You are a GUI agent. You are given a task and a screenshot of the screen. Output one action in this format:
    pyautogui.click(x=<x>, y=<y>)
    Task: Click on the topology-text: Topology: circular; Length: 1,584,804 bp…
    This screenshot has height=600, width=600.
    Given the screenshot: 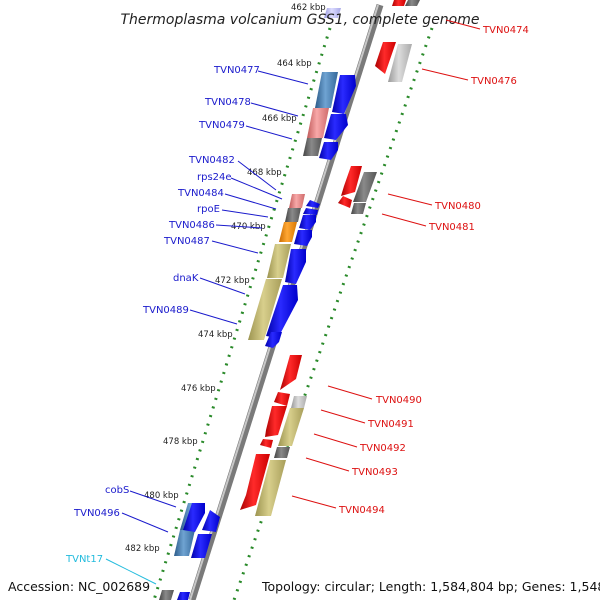 What is the action you would take?
    pyautogui.click(x=431, y=586)
    